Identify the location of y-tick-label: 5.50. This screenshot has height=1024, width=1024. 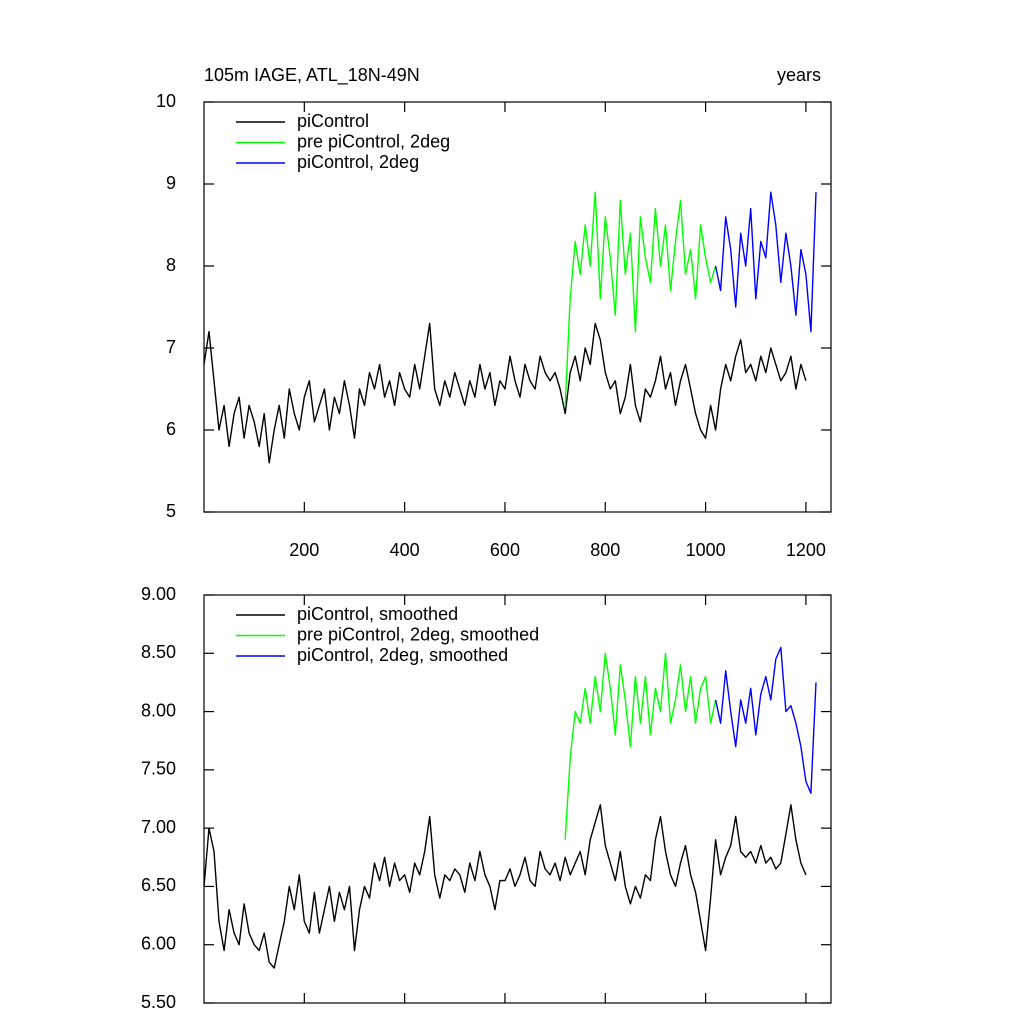
(158, 1002).